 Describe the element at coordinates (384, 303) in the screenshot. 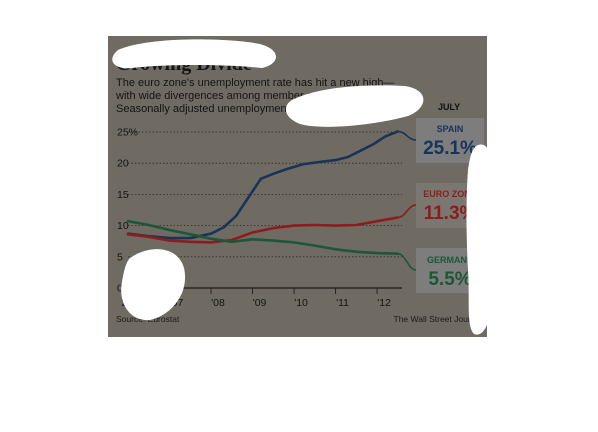

I see `x-tick-label: '12` at that location.